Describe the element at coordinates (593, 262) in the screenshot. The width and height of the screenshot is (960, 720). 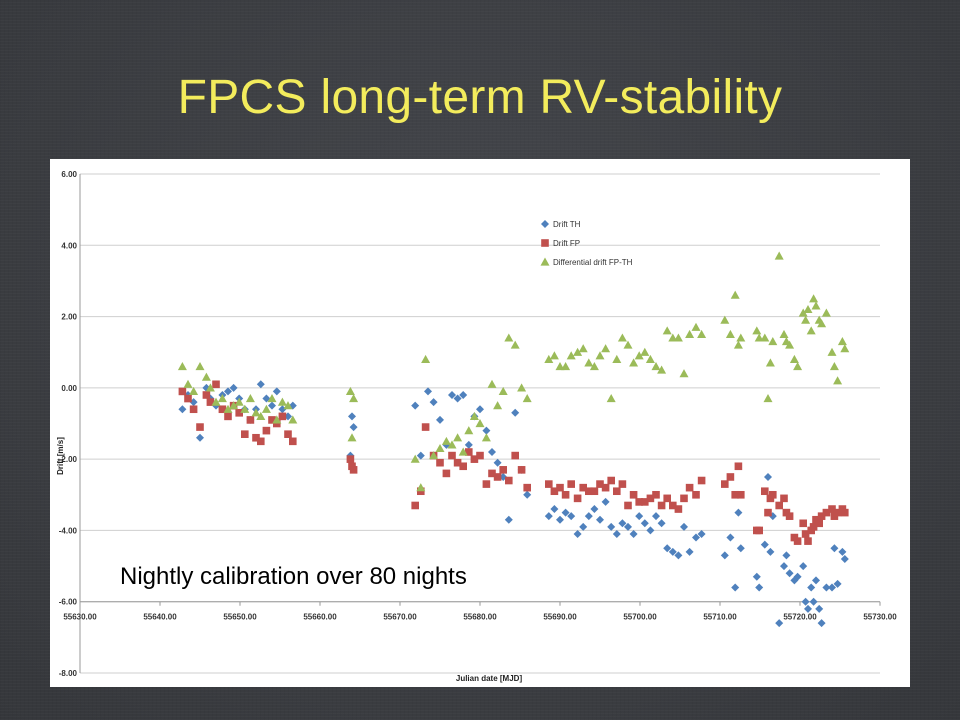
I see `legend-label: Differential drift FP-TH` at that location.